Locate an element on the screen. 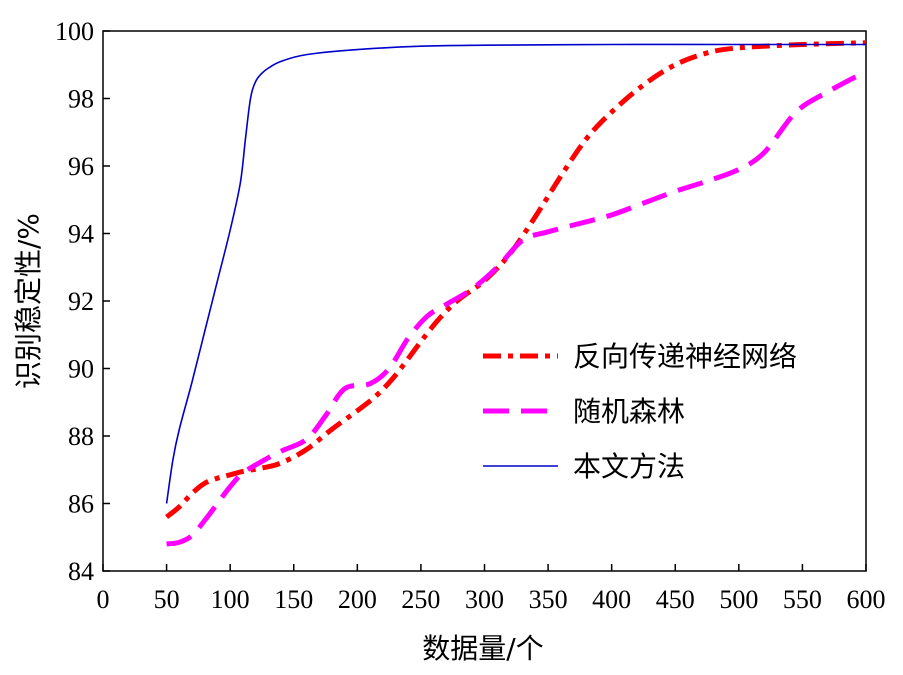  x-tick-label: 0 is located at coordinates (103, 599).